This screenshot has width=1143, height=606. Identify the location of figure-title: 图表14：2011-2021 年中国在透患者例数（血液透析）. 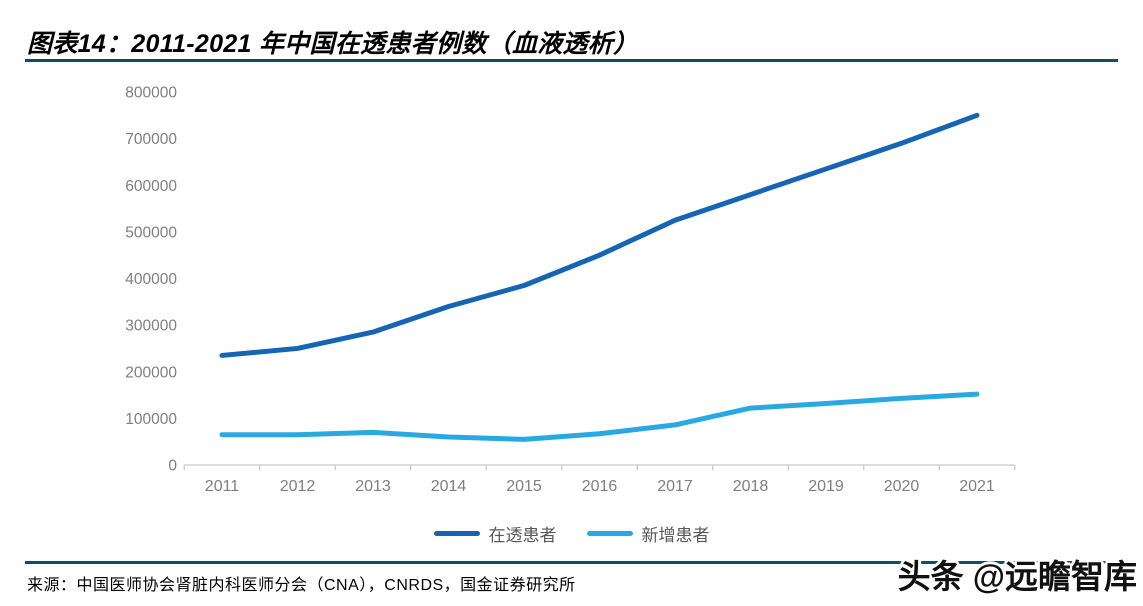
(333, 44).